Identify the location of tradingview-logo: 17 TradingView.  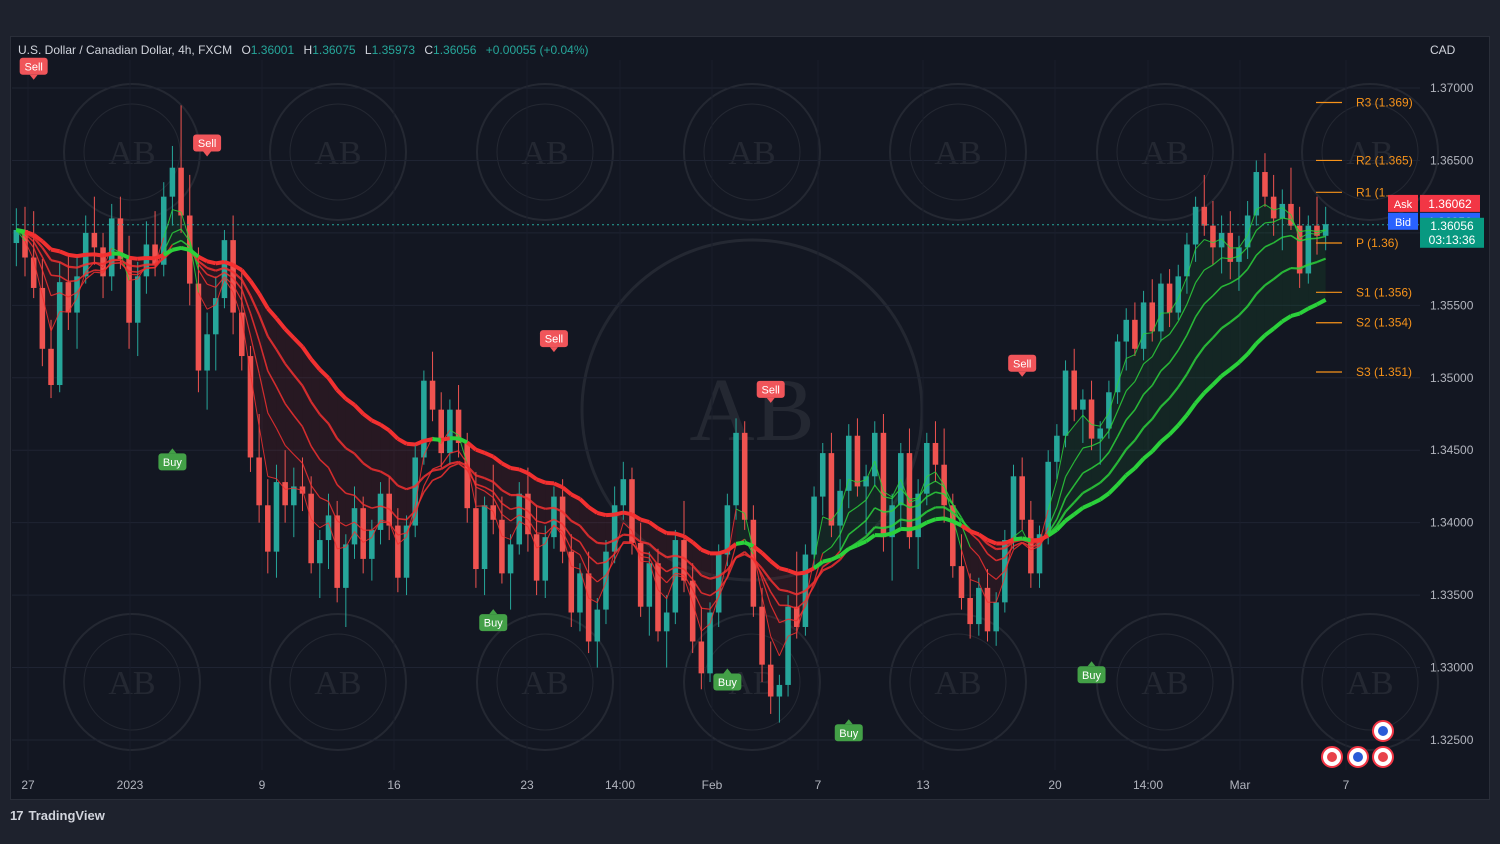
(57, 815).